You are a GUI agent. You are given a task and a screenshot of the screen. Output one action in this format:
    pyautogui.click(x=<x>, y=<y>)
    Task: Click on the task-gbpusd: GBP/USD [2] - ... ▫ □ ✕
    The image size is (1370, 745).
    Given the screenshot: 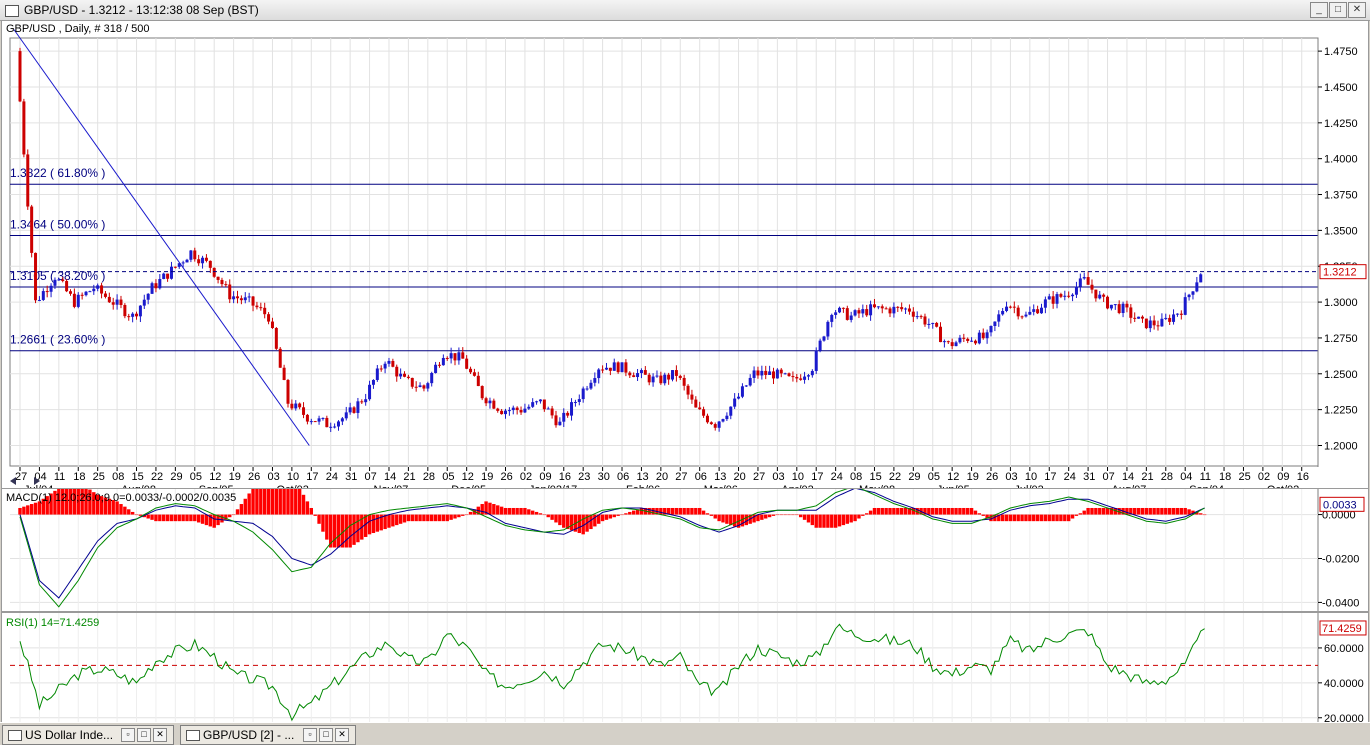 What is the action you would take?
    pyautogui.click(x=268, y=735)
    